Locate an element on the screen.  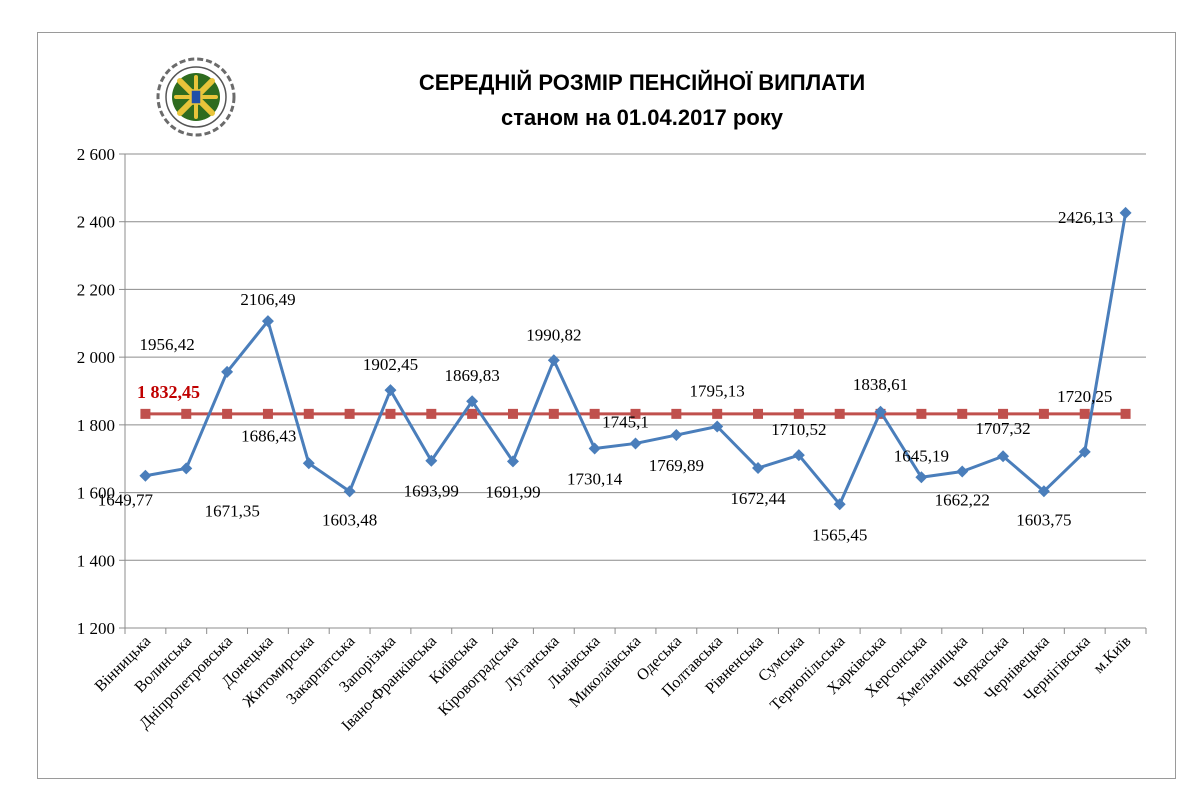
data-label: 1795,13 is located at coordinates (717, 391).